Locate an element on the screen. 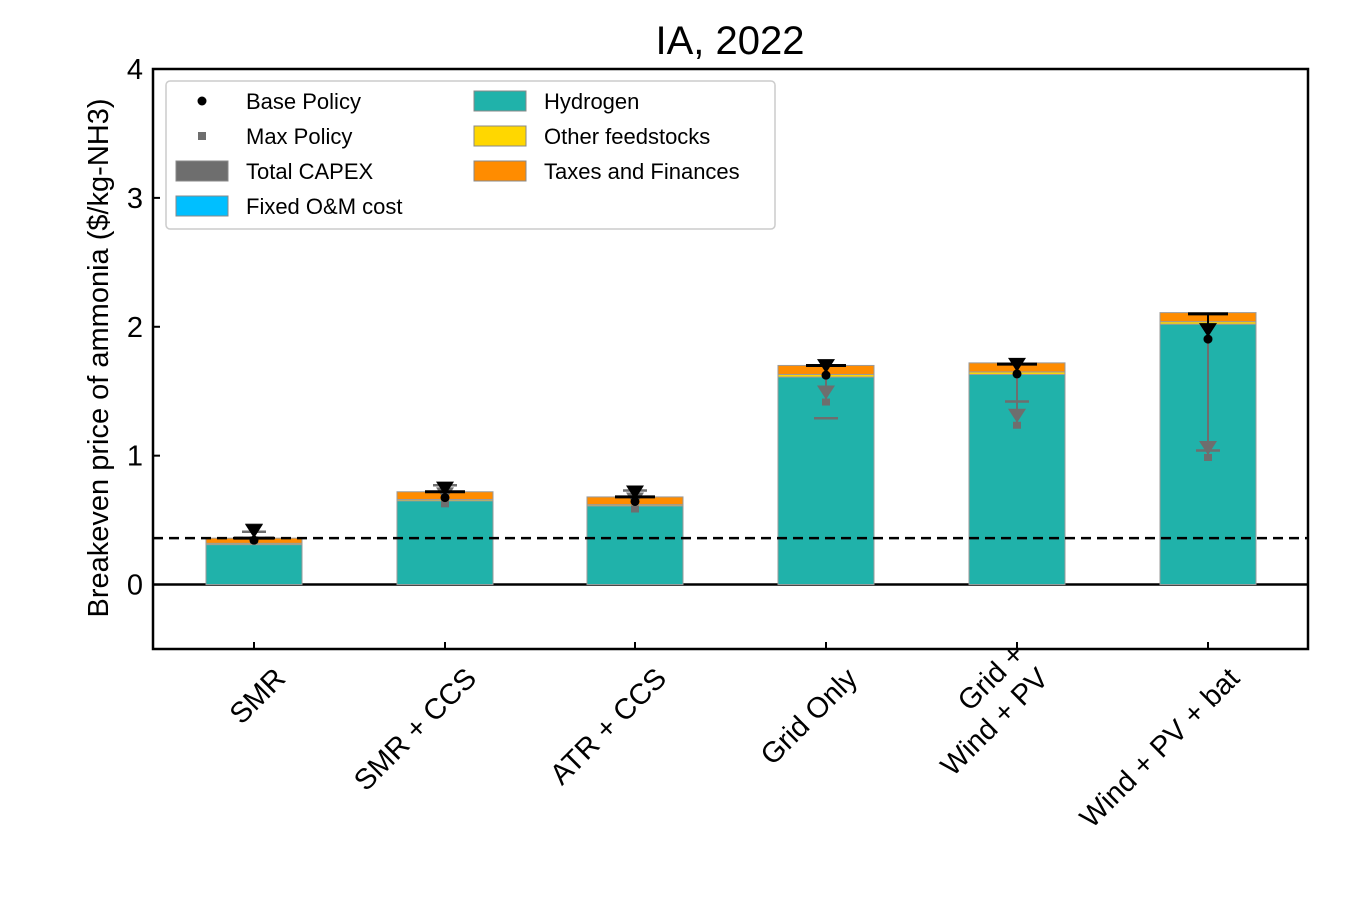 This screenshot has height=900, width=1350. x-tick-label: SMR + CCS is located at coordinates (415, 729).